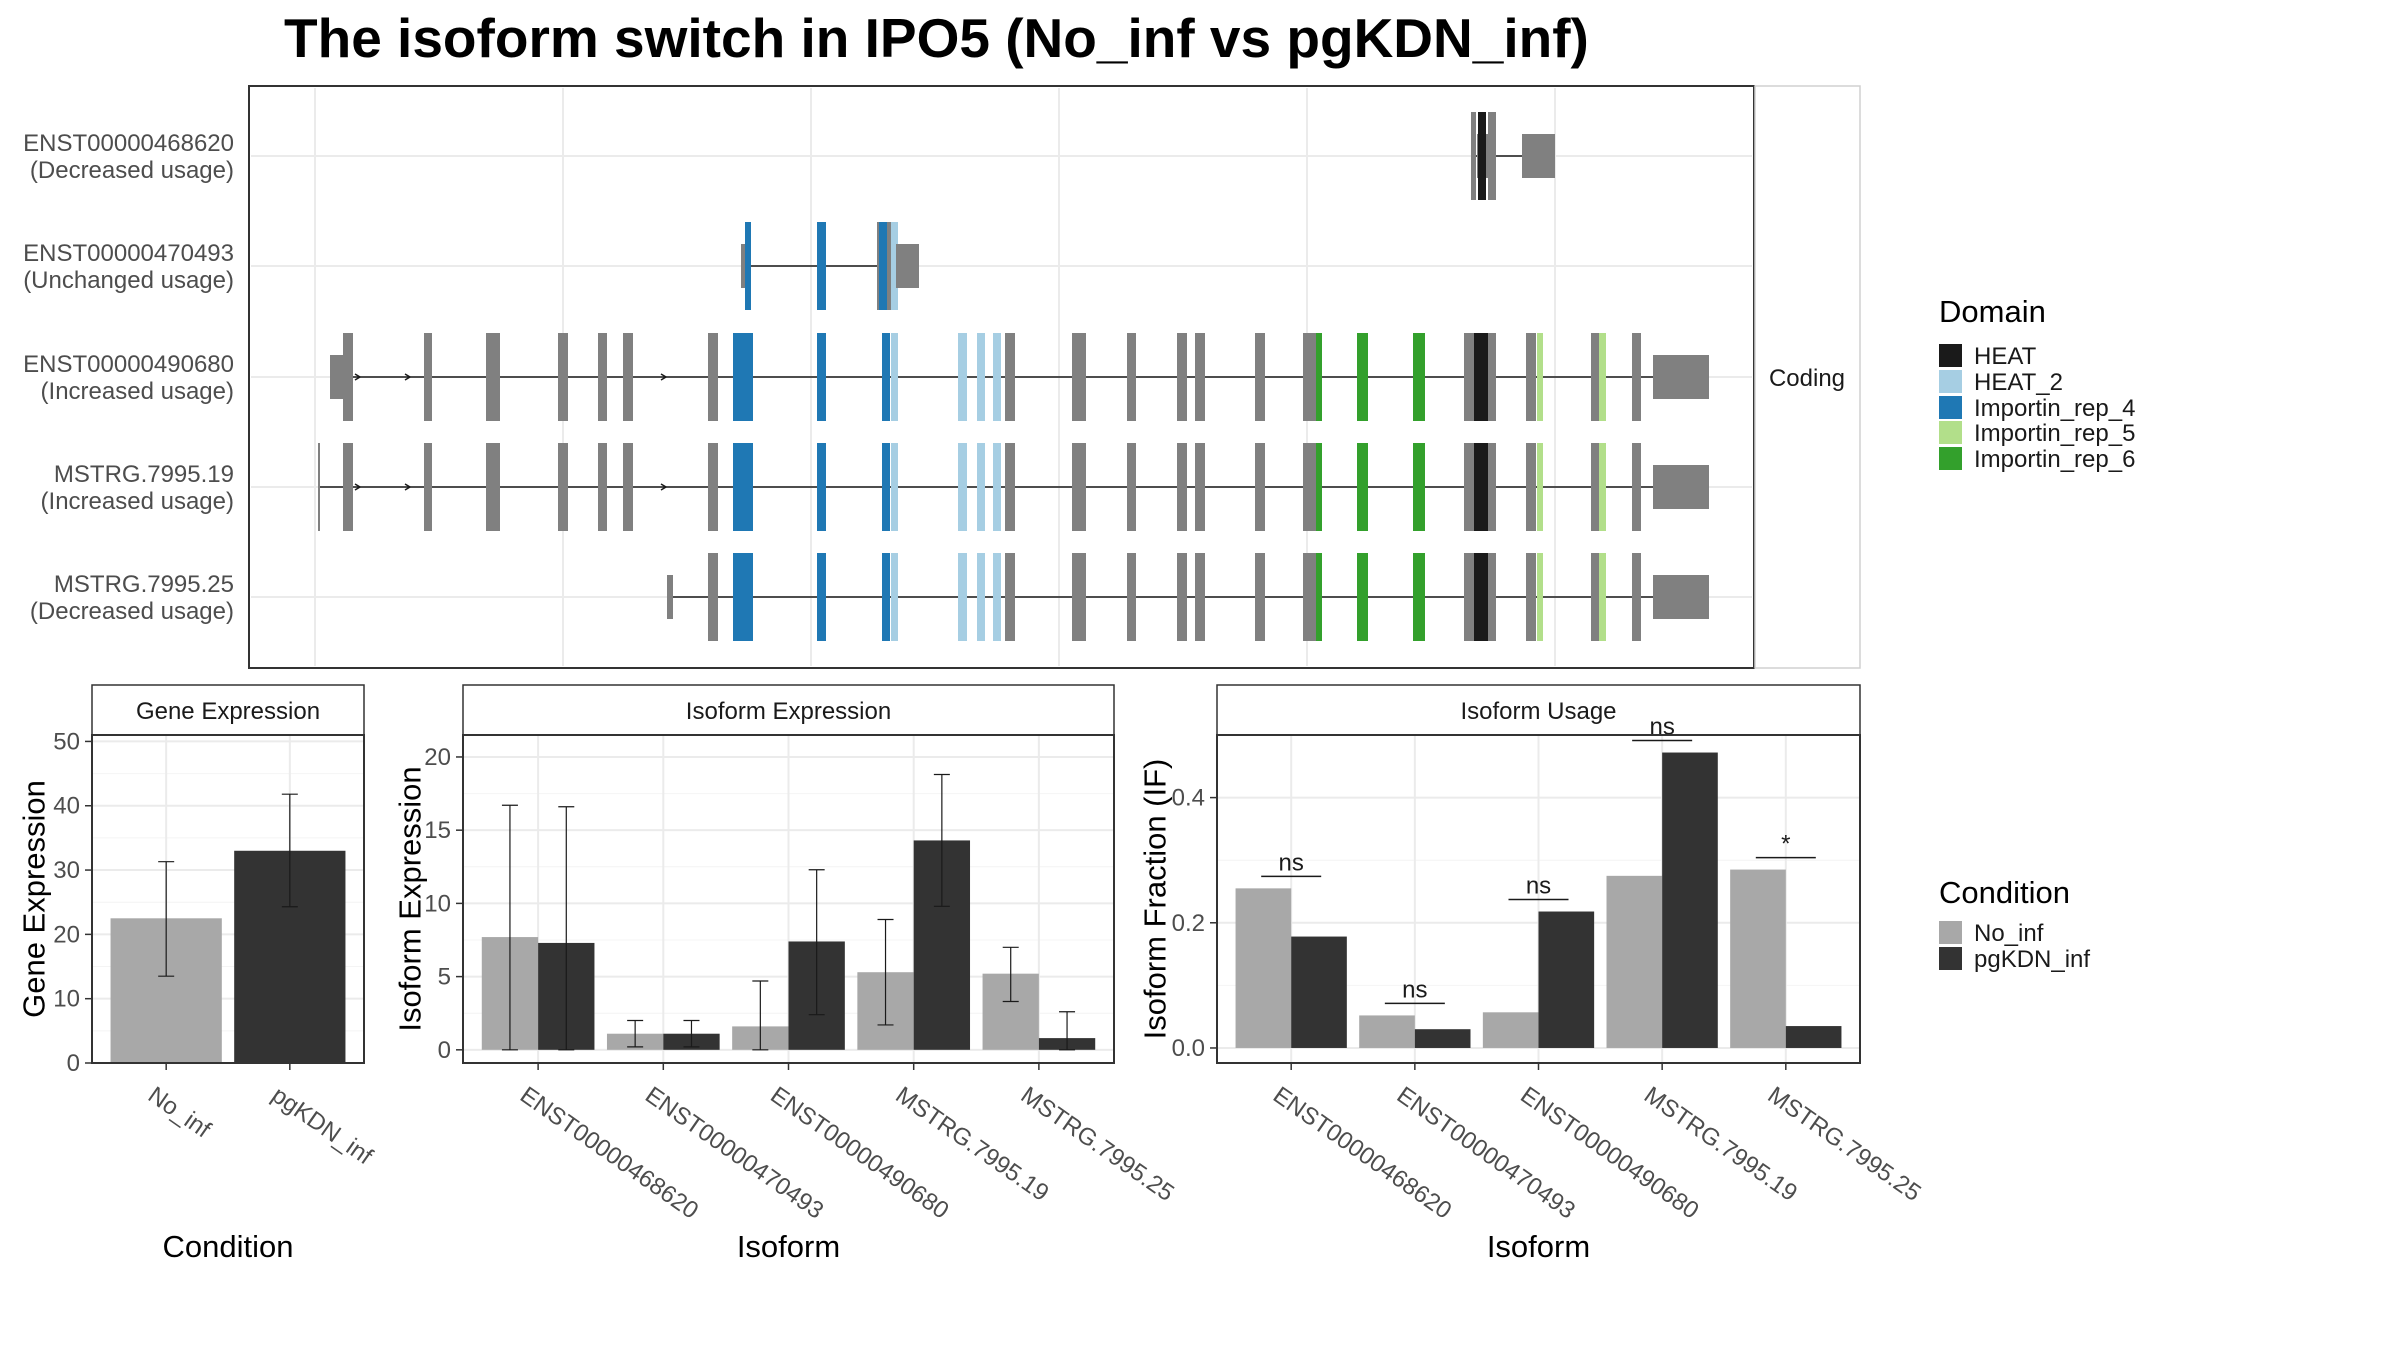  I want to click on legend-item-importin-rep-6: Importin_rep_6, so click(2037, 459).